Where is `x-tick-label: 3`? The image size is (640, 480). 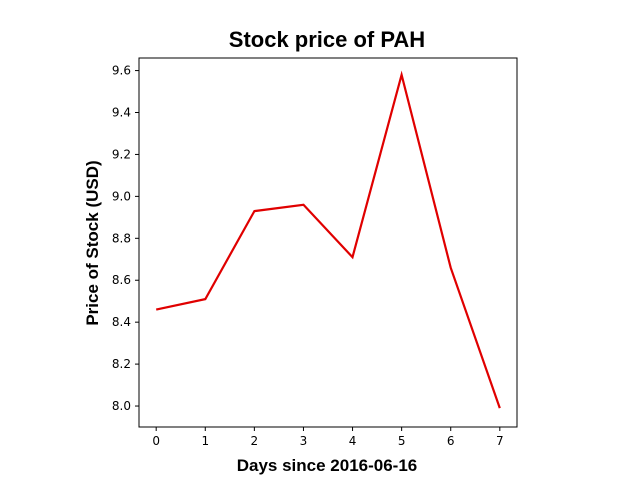 x-tick-label: 3 is located at coordinates (304, 441).